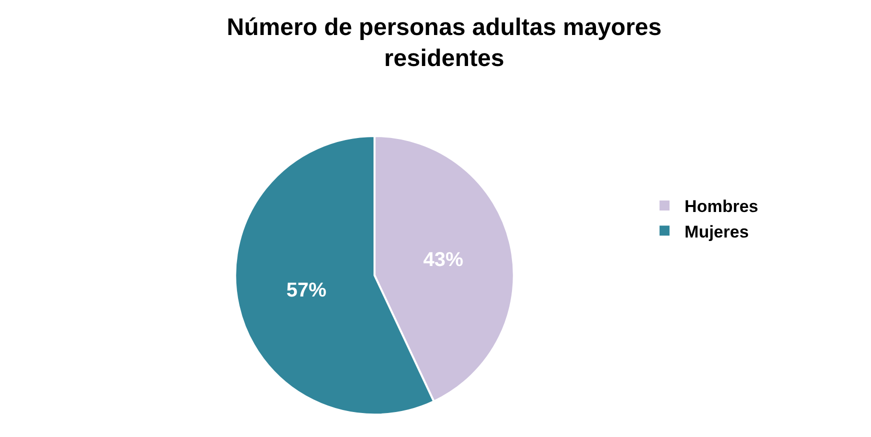 This screenshot has width=871, height=437. I want to click on data-label: 57%, so click(306, 291).